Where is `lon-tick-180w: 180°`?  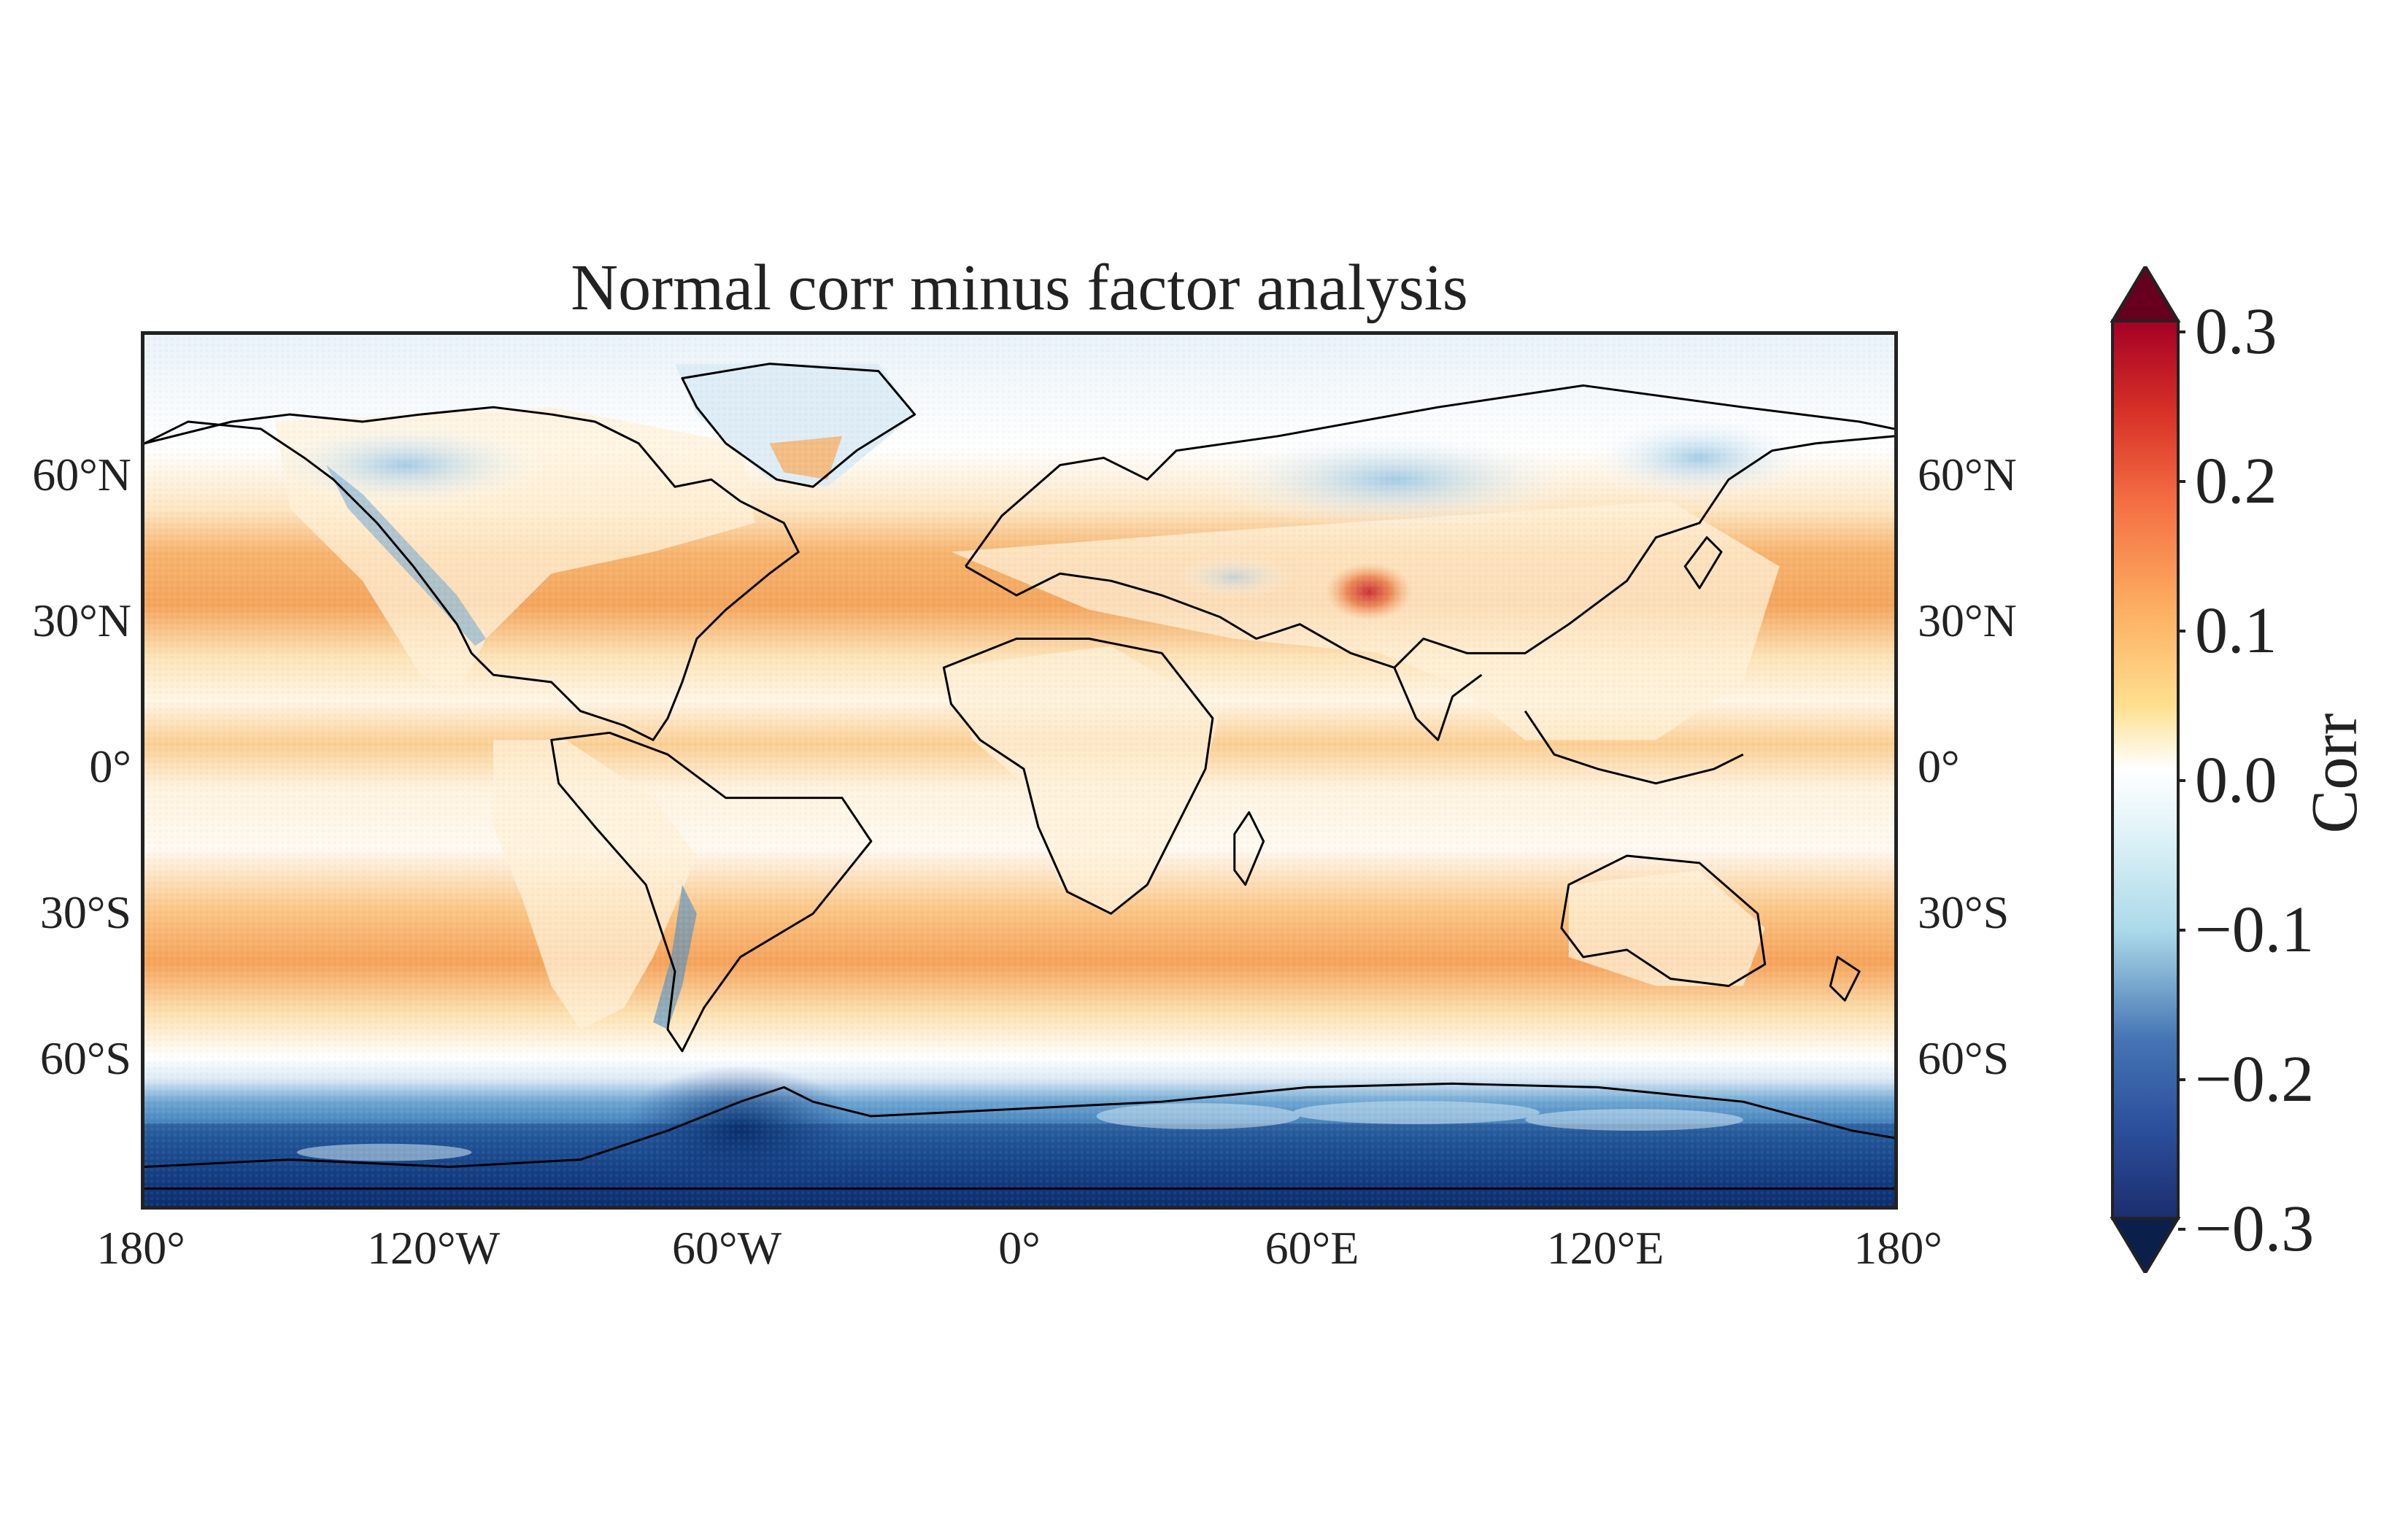 lon-tick-180w: 180° is located at coordinates (140, 1248).